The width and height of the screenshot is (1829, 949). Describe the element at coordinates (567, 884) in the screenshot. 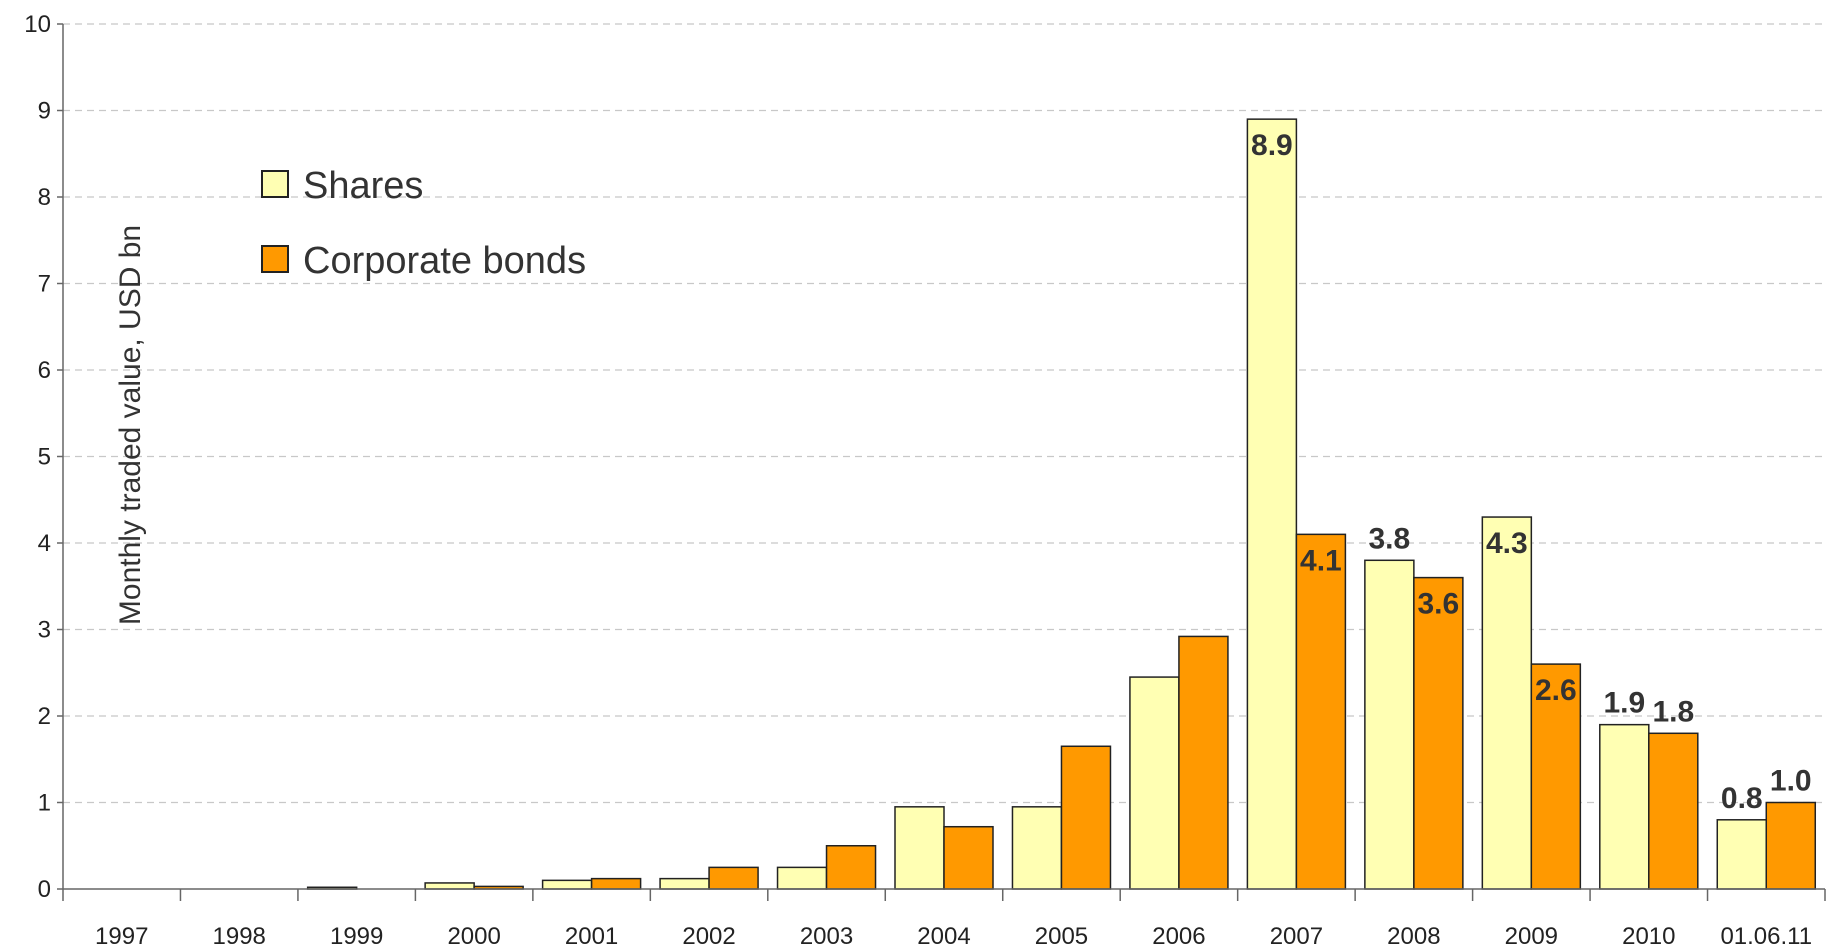

I see `bar-shares-2001` at that location.